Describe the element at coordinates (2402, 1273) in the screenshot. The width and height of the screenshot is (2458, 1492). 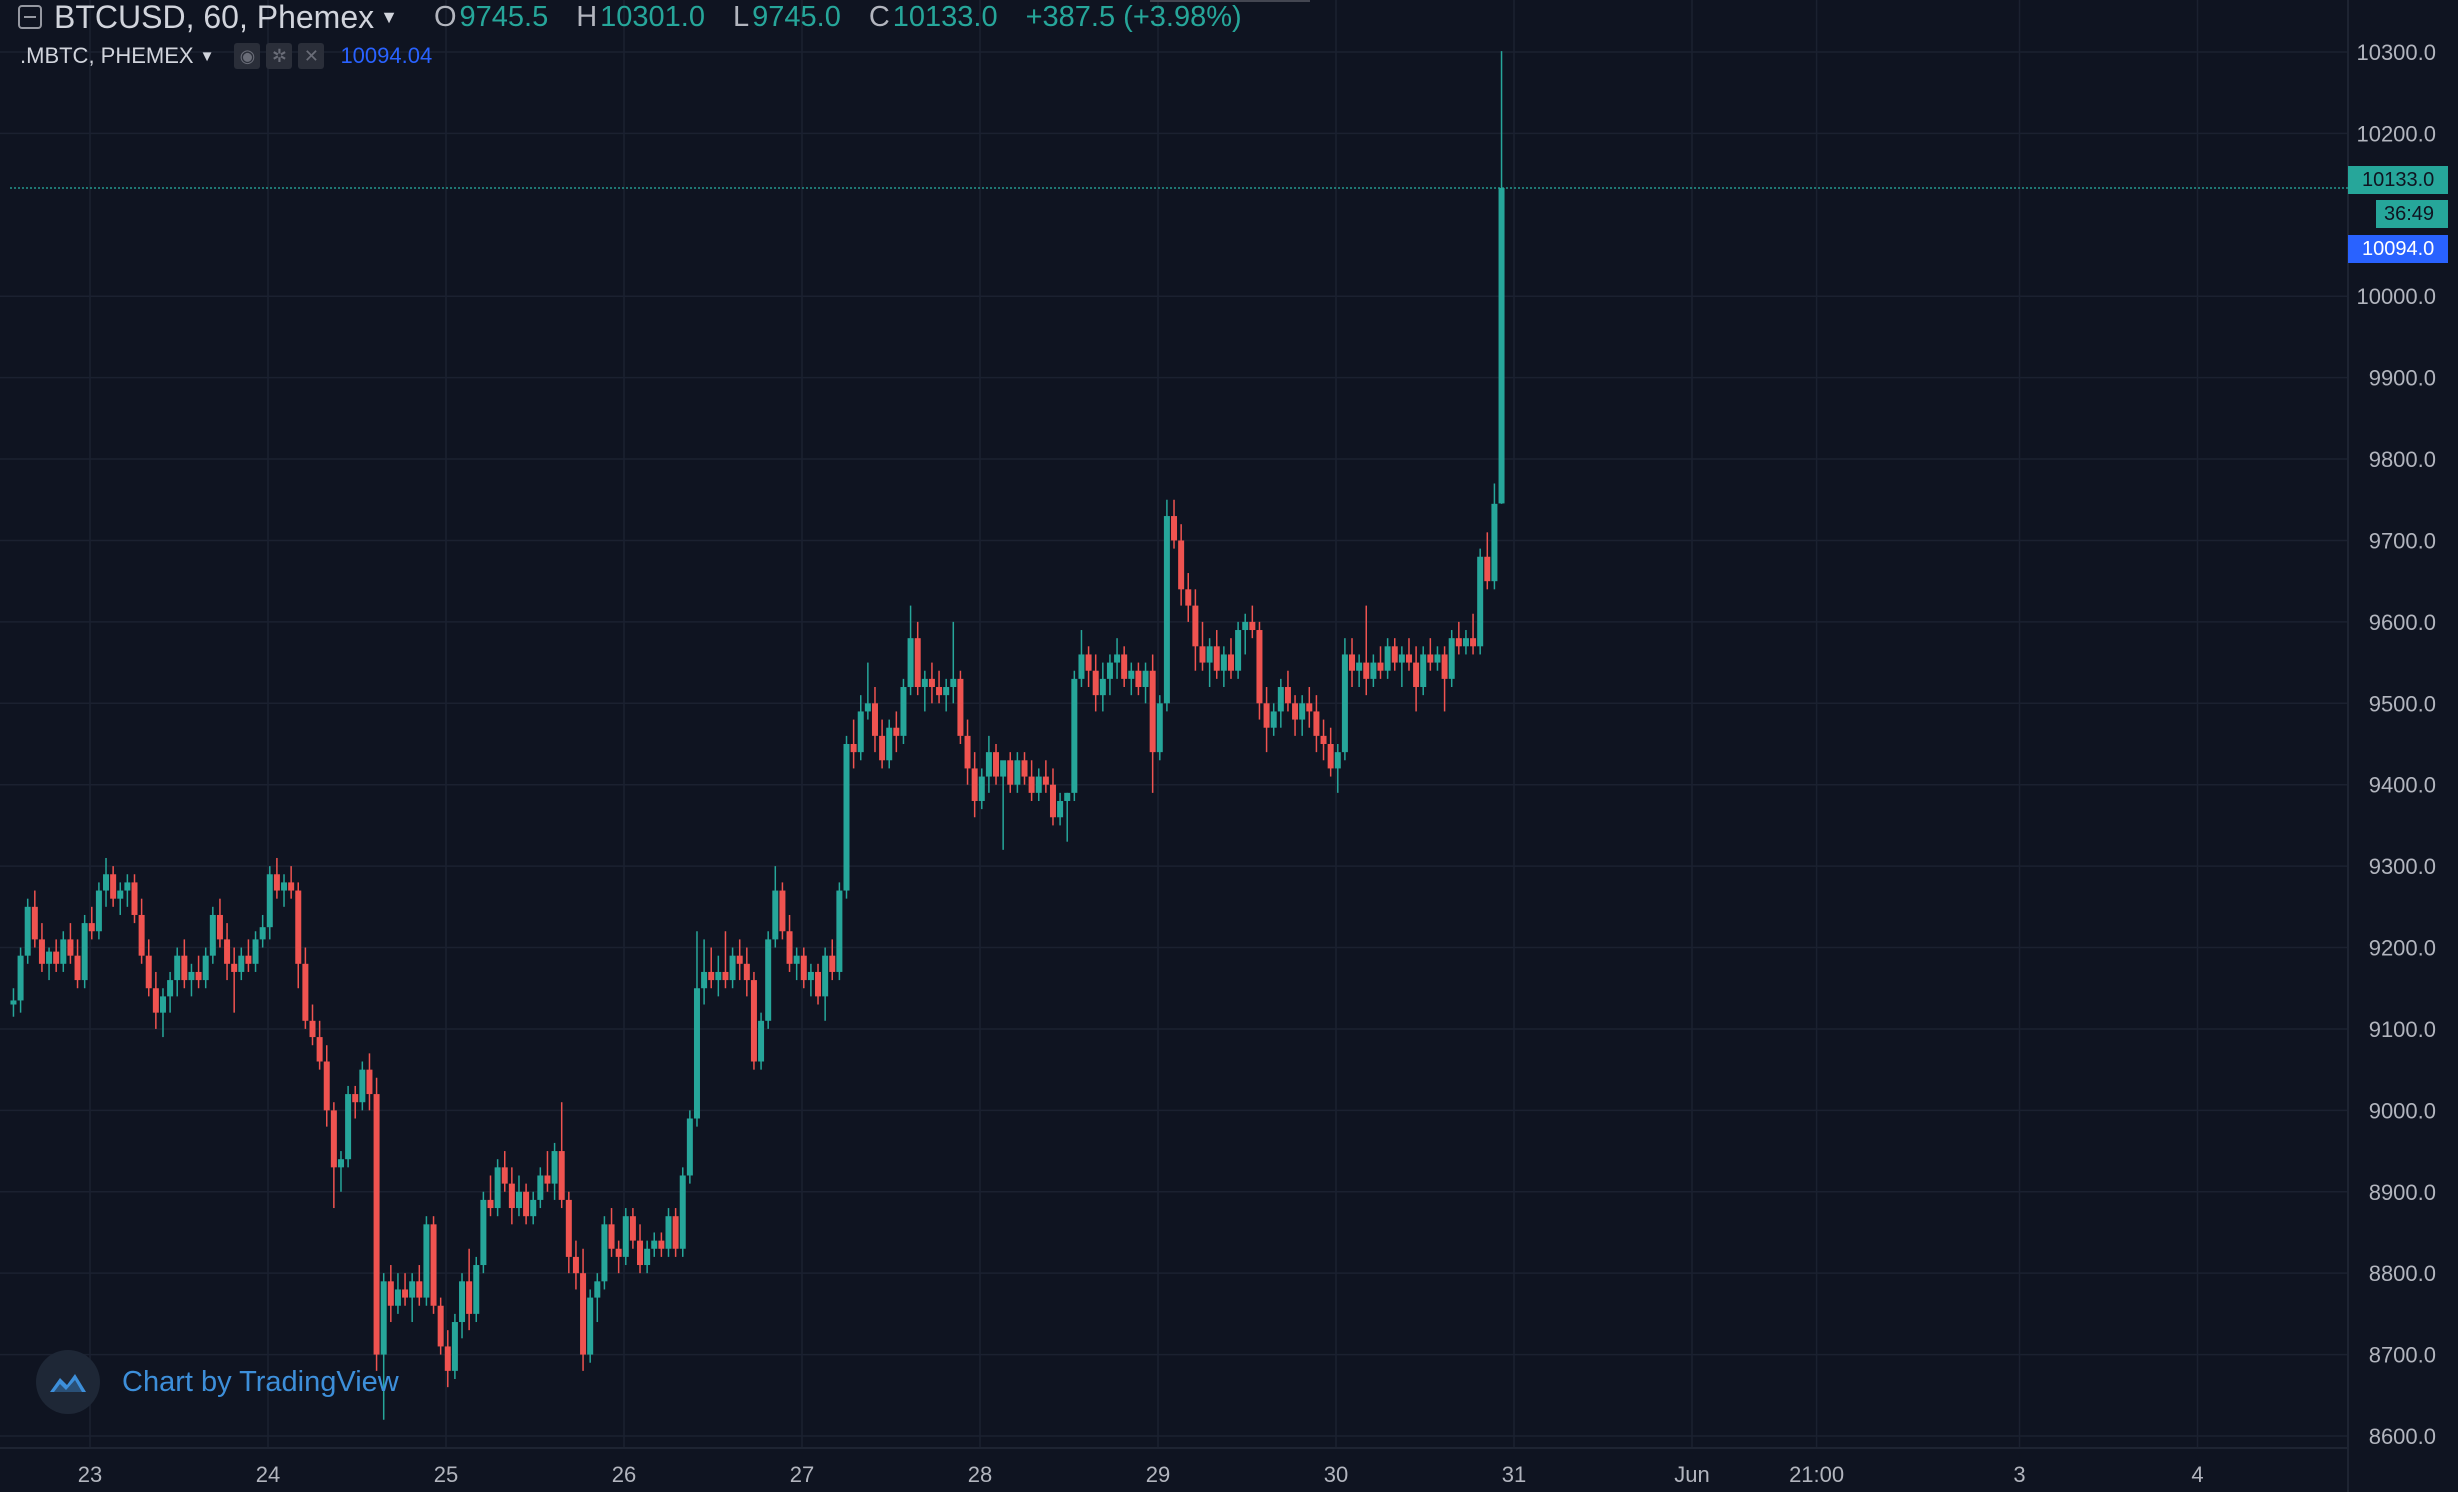
I see `price-tick-label: 8800.0` at that location.